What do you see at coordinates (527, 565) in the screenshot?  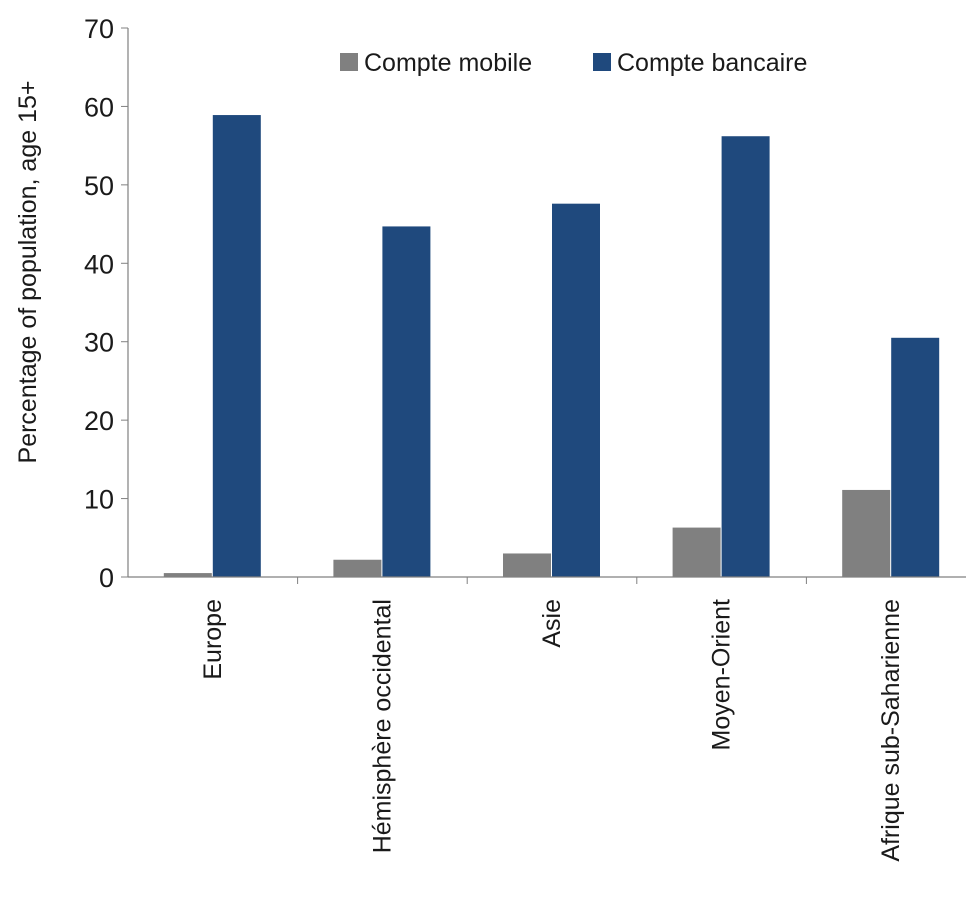 I see `bar-compte-mobile-asie` at bounding box center [527, 565].